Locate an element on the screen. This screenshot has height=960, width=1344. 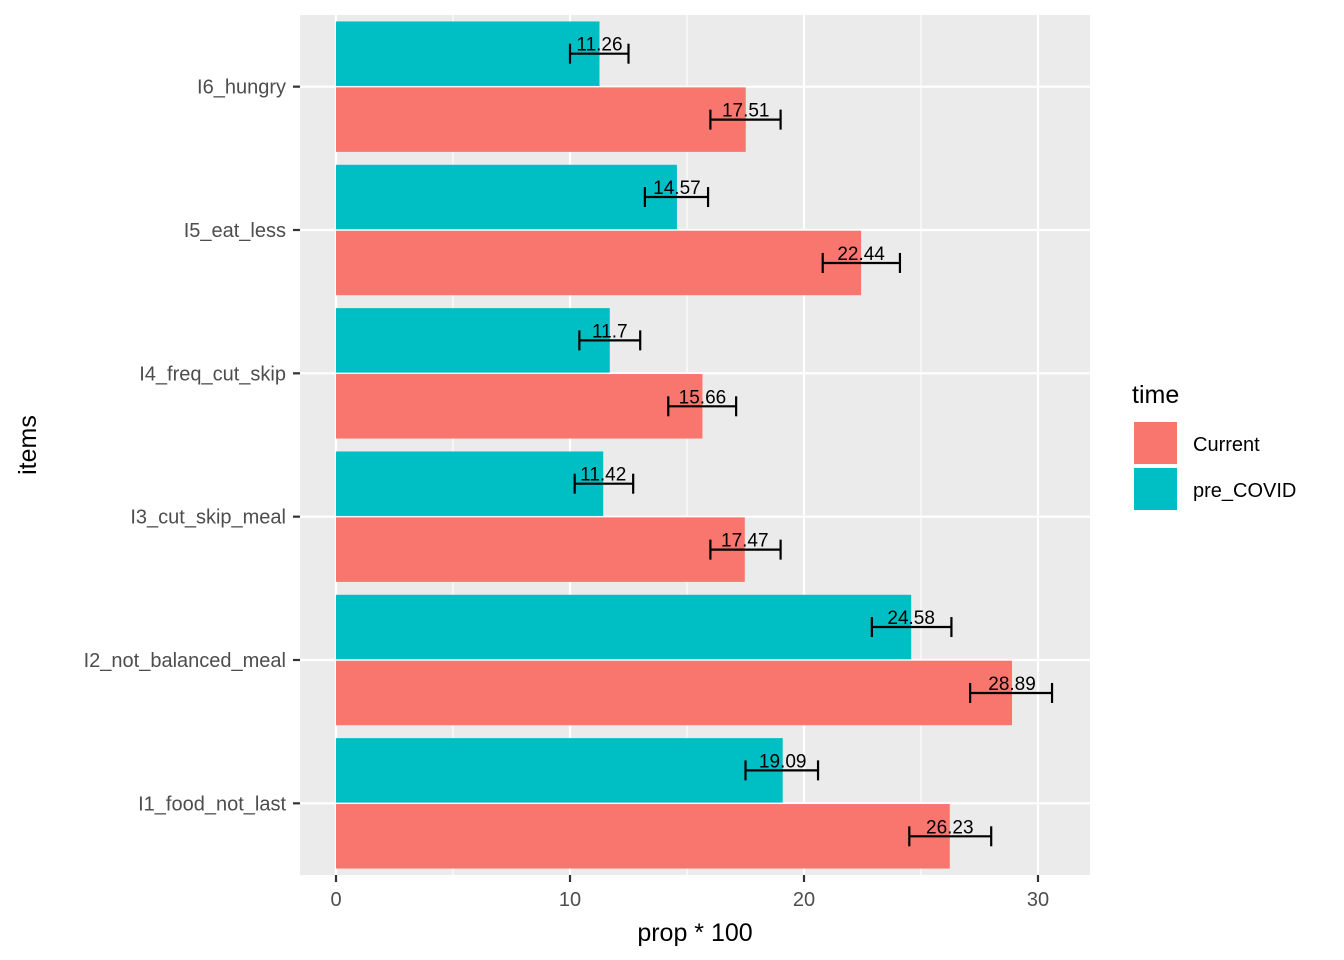
bar-current-i2-not-balanced-meal is located at coordinates (674, 693).